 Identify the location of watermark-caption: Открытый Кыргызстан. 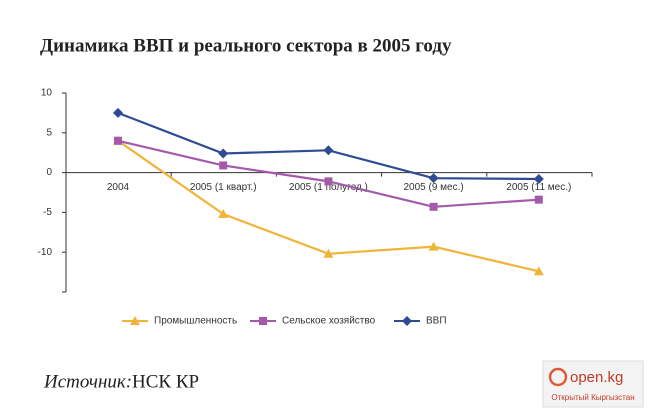
(592, 397).